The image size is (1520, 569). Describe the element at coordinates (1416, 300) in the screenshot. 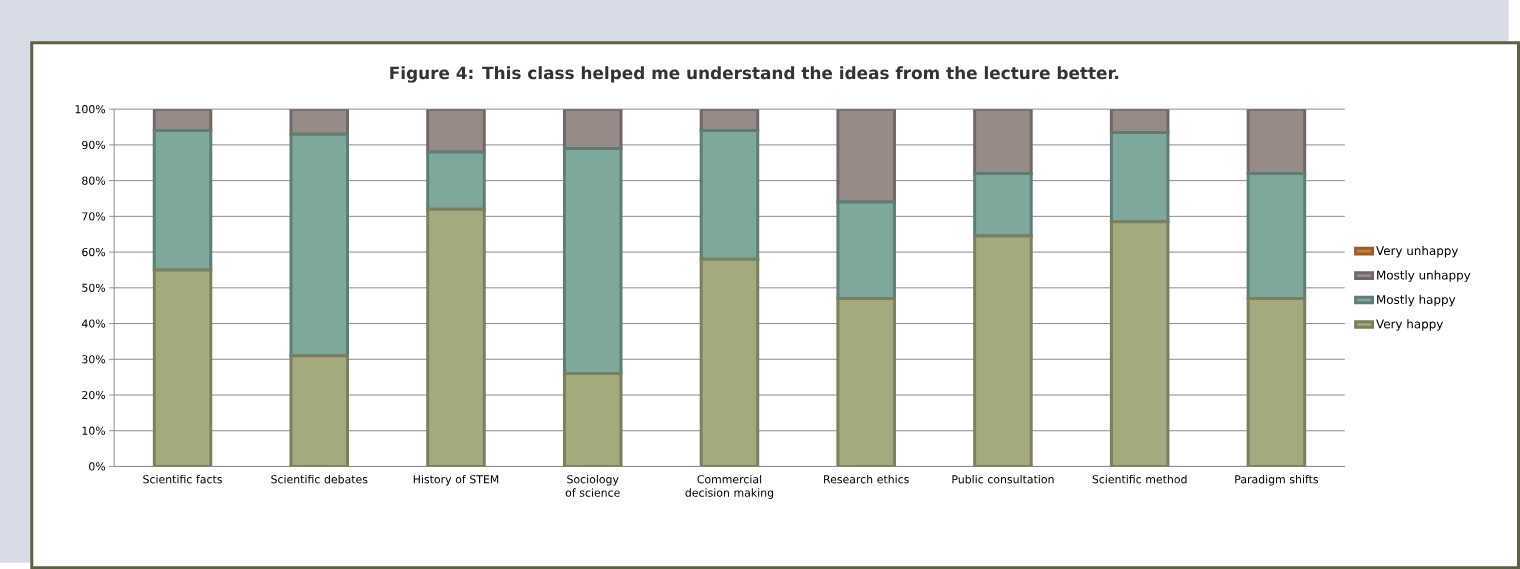

I see `legend-label: Mostly happy` at that location.